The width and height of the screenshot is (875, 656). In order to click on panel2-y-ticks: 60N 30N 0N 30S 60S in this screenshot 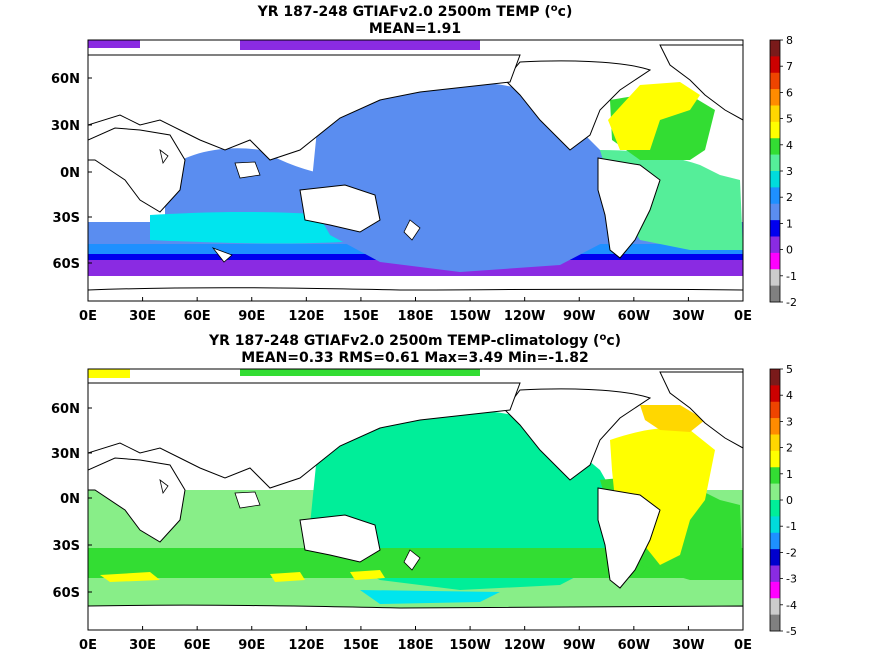, I will do `click(71, 501)`.